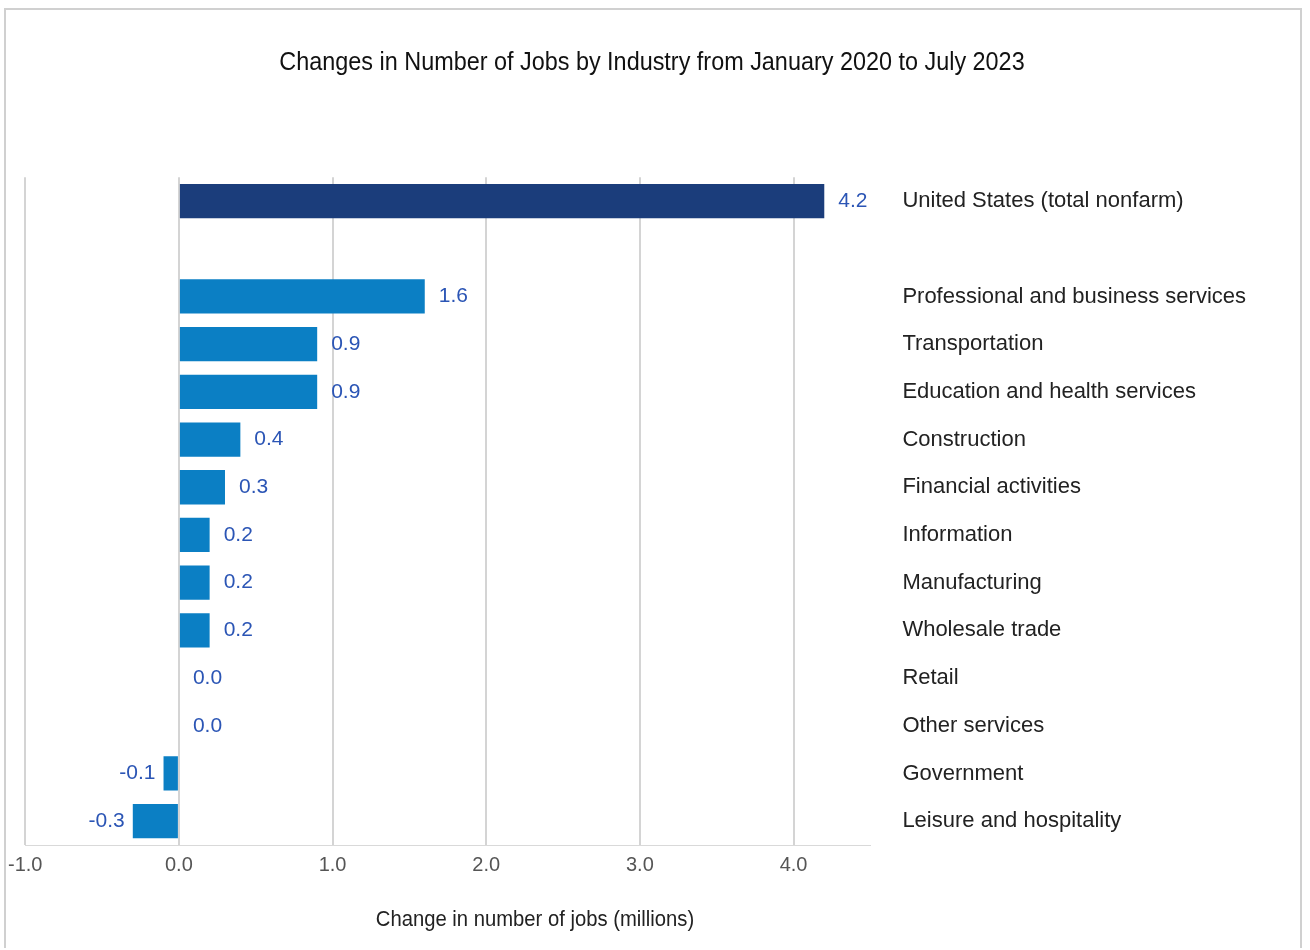 This screenshot has height=950, width=1310. I want to click on y-tick-label: Transportation, so click(973, 343).